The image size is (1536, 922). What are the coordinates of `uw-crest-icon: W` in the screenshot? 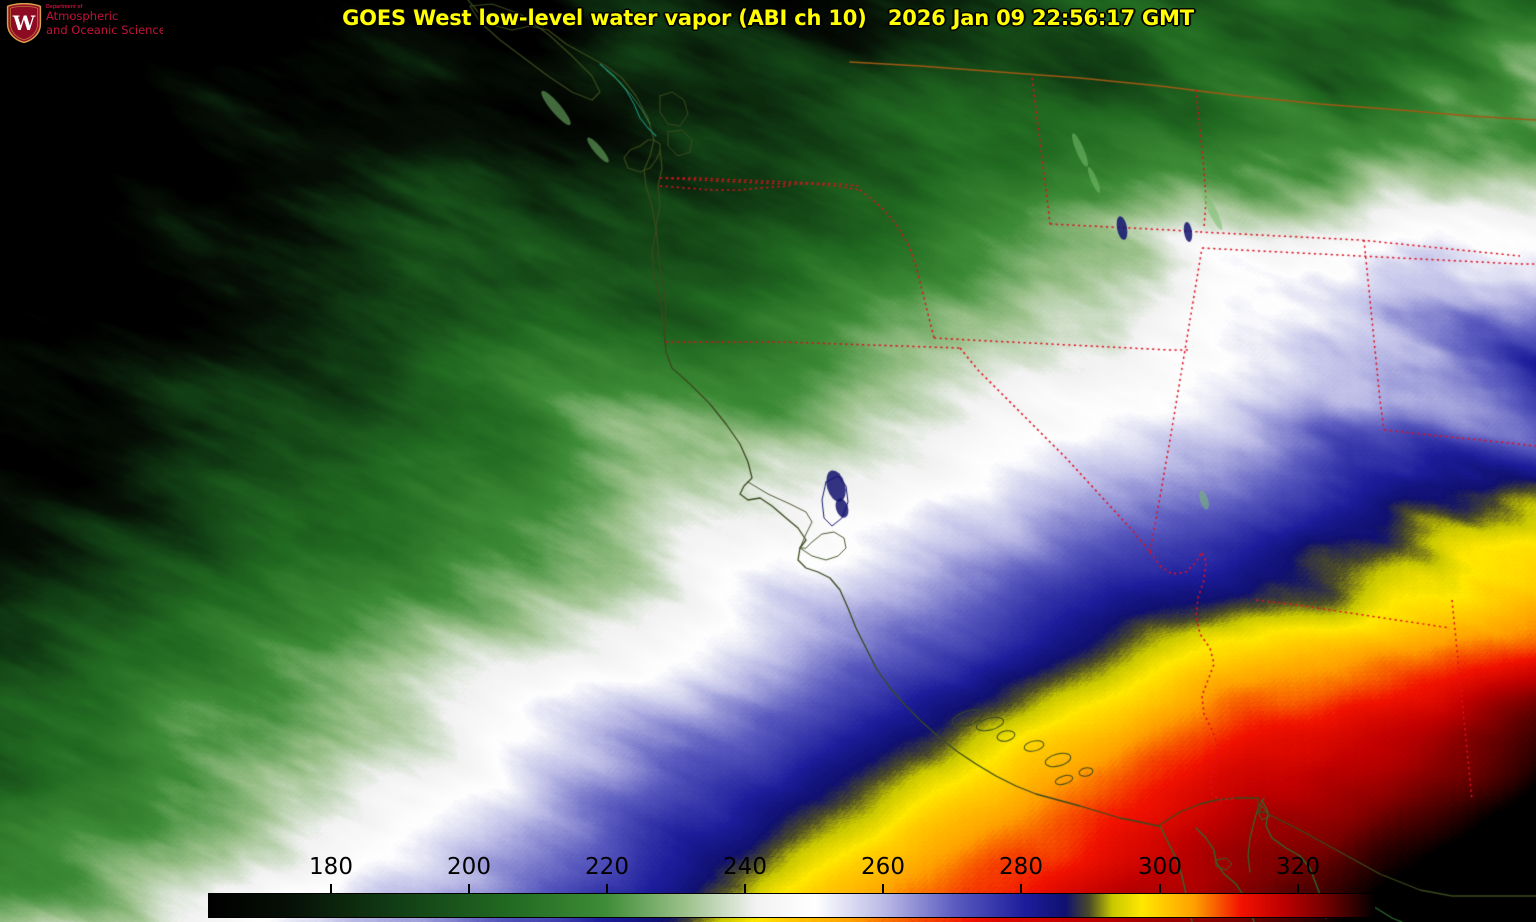 It's located at (24, 23).